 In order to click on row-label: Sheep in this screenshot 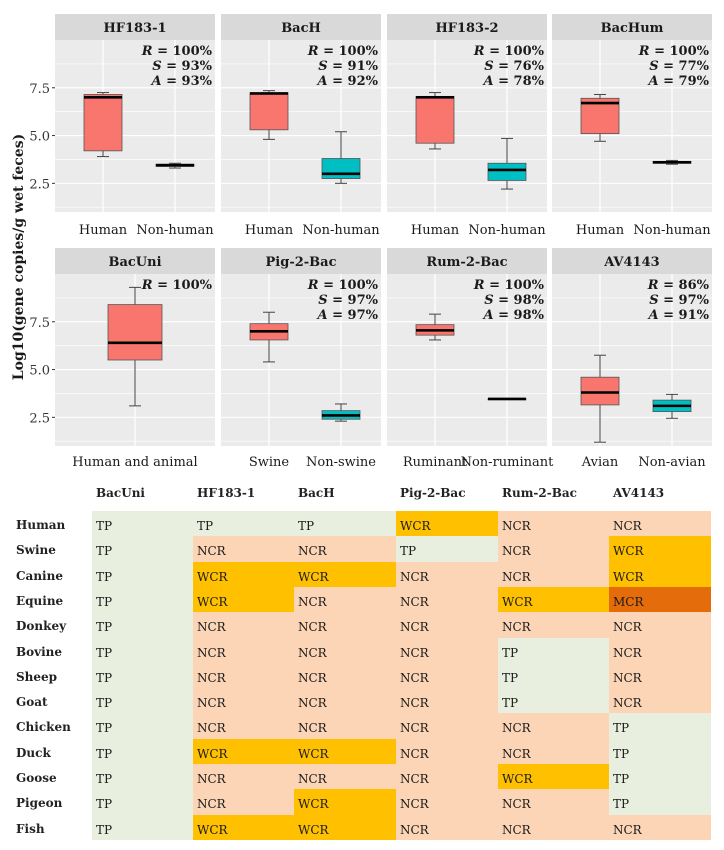, I will do `click(37, 676)`.